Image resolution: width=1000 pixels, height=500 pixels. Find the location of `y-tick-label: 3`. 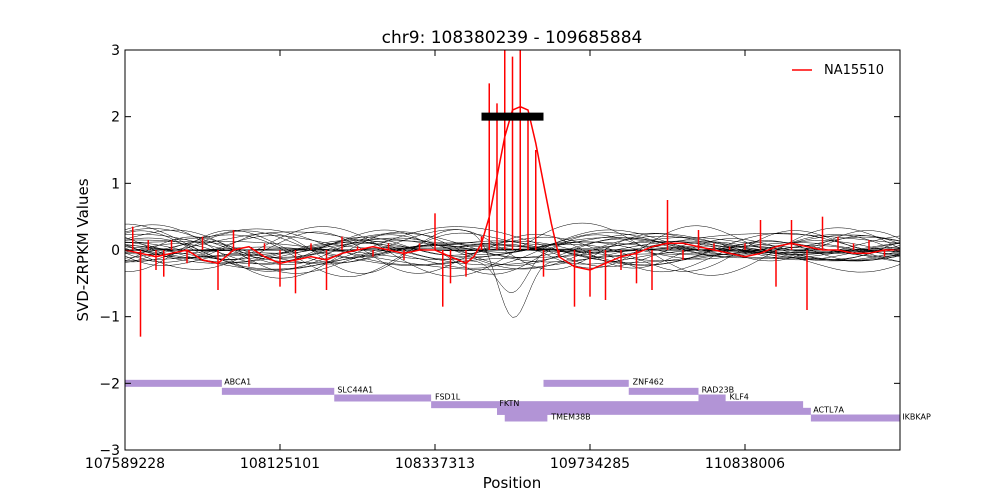

y-tick-label: 3 is located at coordinates (115, 51).